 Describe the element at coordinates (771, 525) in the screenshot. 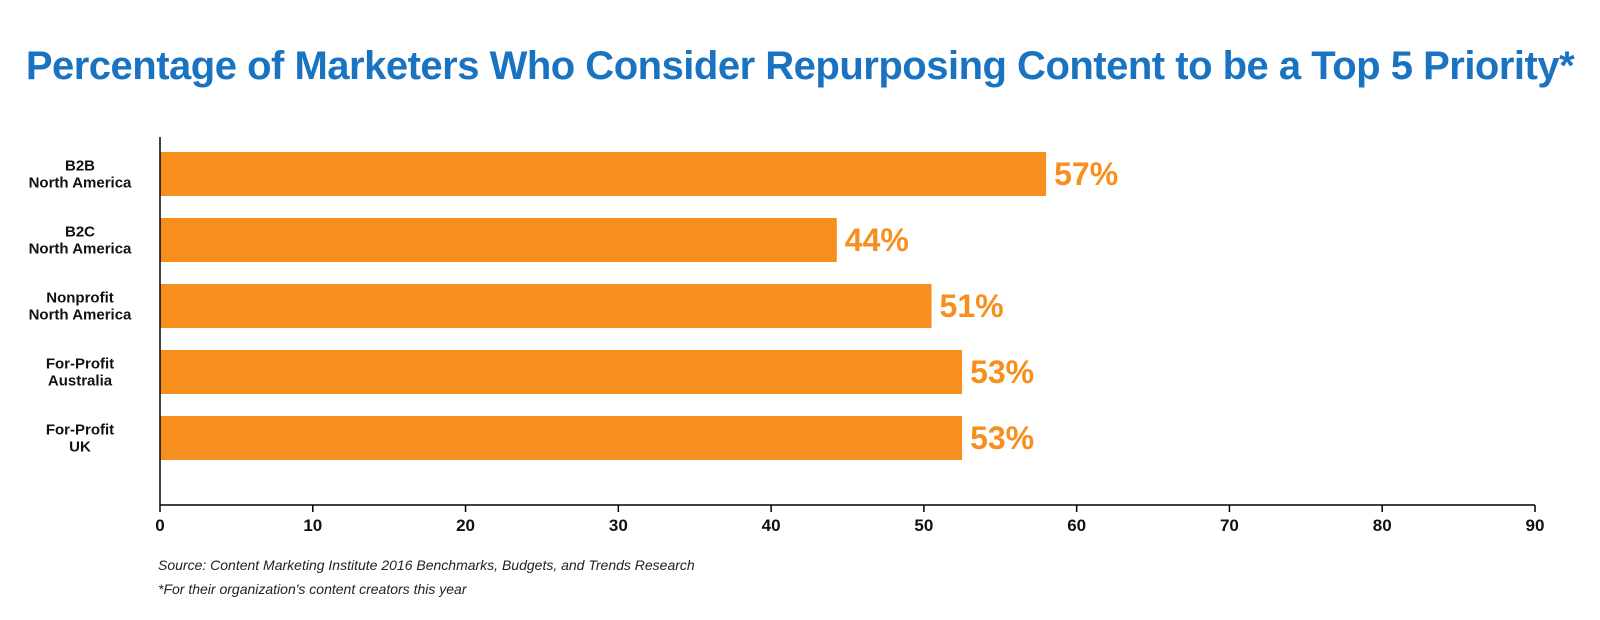

I see `x-tick-label-4: 40` at that location.